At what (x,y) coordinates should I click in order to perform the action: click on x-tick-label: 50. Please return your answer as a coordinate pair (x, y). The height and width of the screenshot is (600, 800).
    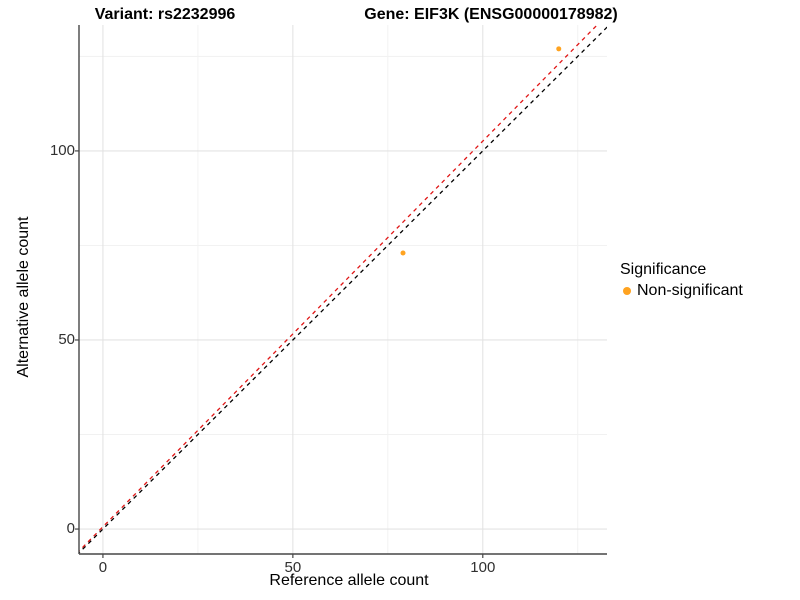
    Looking at the image, I should click on (293, 567).